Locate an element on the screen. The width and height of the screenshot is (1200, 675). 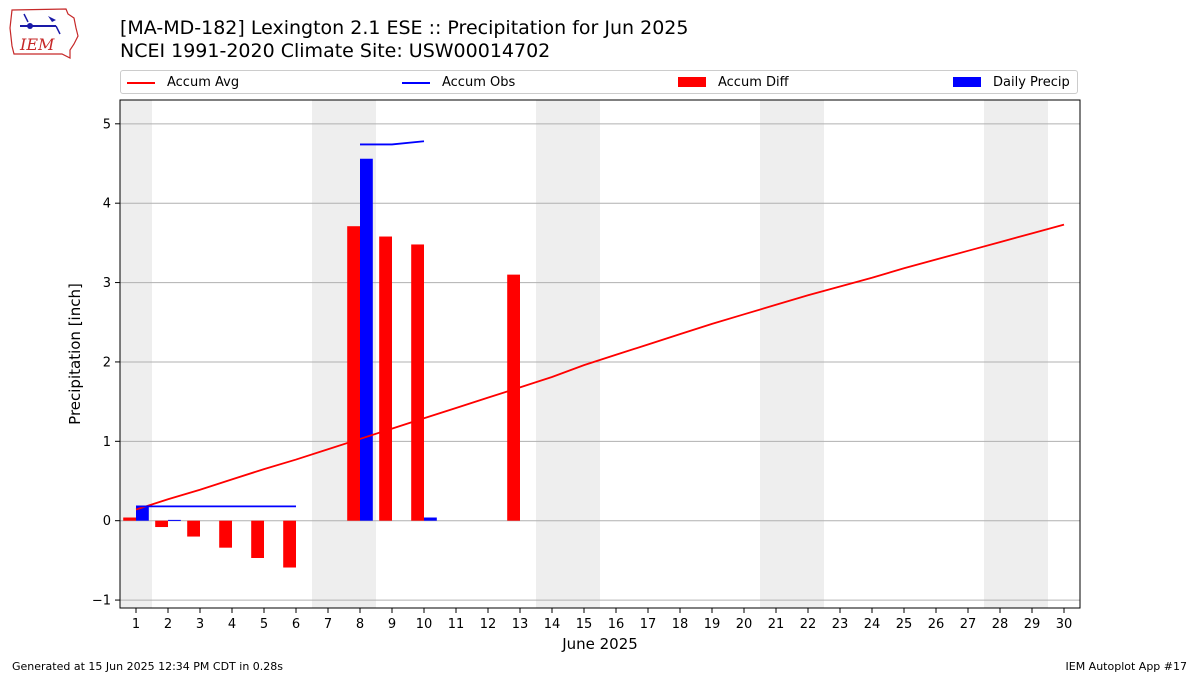
x-tick-label: 6 is located at coordinates (296, 624).